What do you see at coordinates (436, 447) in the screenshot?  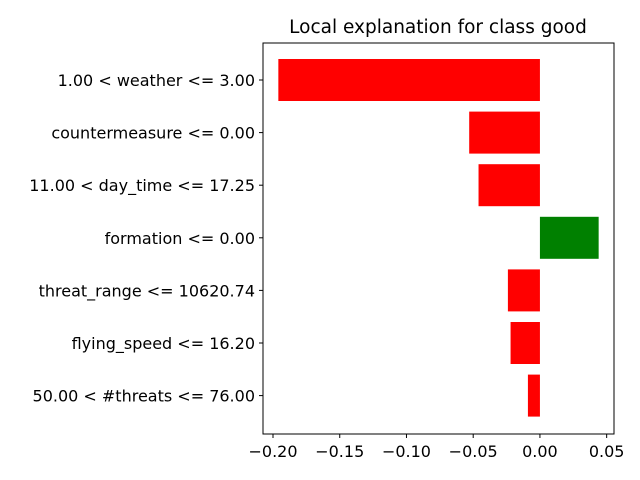 I see `x-tick-layer: −0.20 −0.15 −0.10 −0.05 0.00 0.05` at bounding box center [436, 447].